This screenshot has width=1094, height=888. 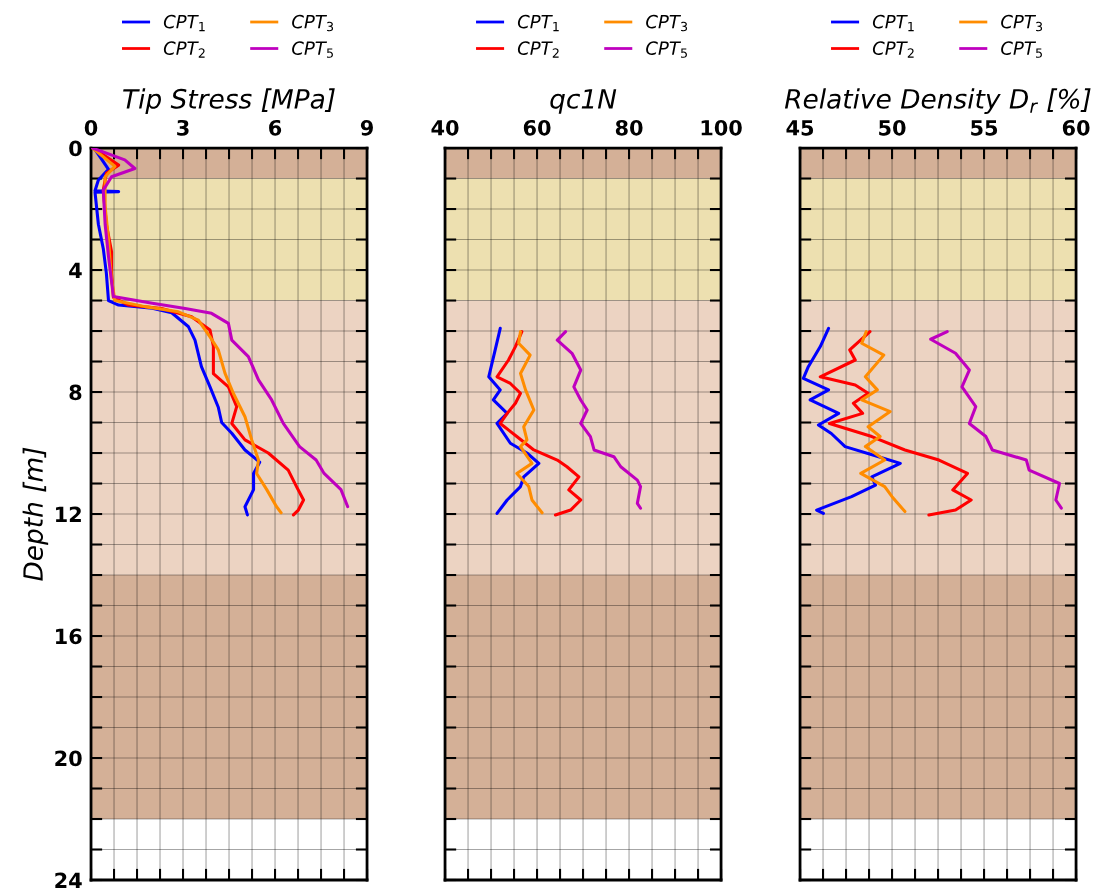 I want to click on y-tick-label: 0, so click(x=75, y=148).